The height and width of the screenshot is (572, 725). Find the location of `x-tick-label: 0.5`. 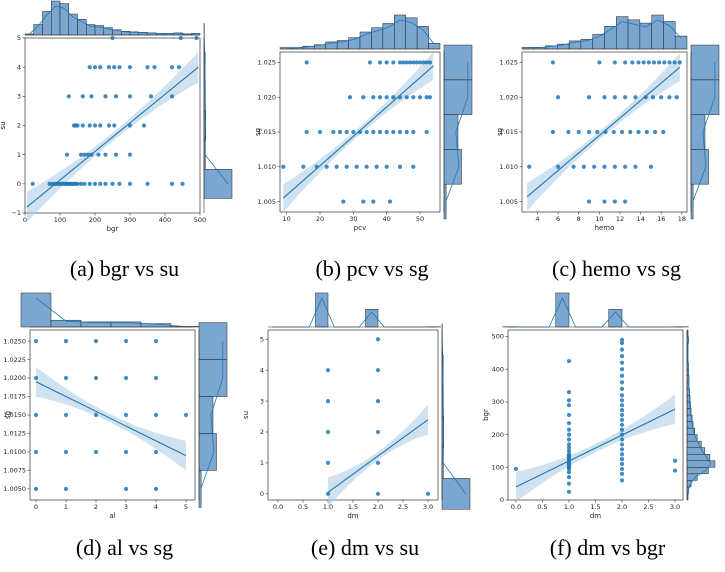

x-tick-label: 0.5 is located at coordinates (542, 507).